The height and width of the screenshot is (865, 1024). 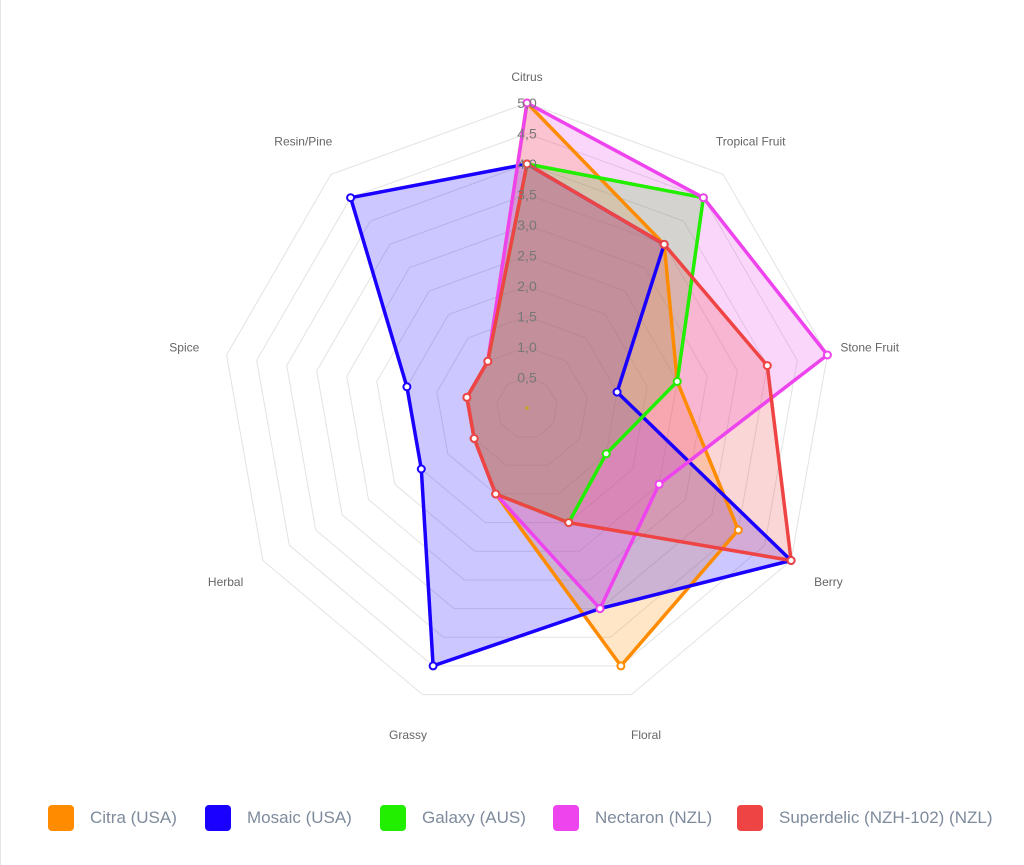 I want to click on legend-item: Superdelic (NZH-102) (NZL), so click(x=865, y=818).